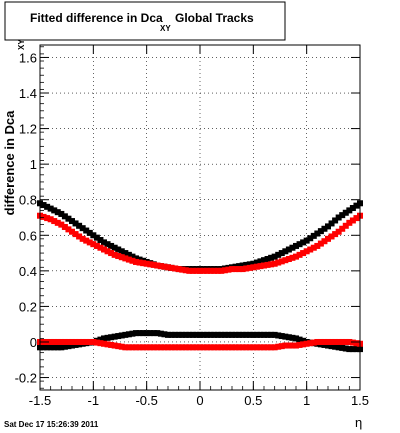 This screenshot has width=400, height=433. What do you see at coordinates (214, 18) in the screenshot?
I see `chart-title-suffix: Global Tracks` at bounding box center [214, 18].